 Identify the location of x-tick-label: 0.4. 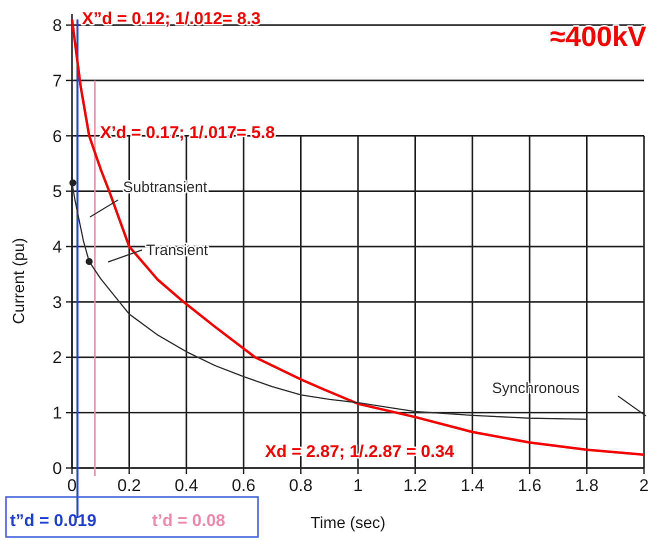
(186, 485).